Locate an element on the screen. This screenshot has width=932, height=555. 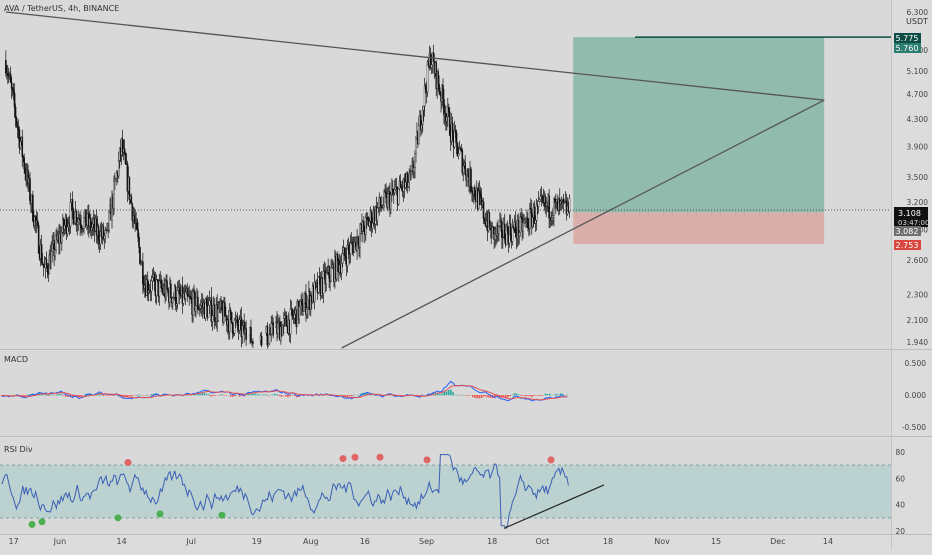
time-tick-label: 14 is located at coordinates (122, 541).